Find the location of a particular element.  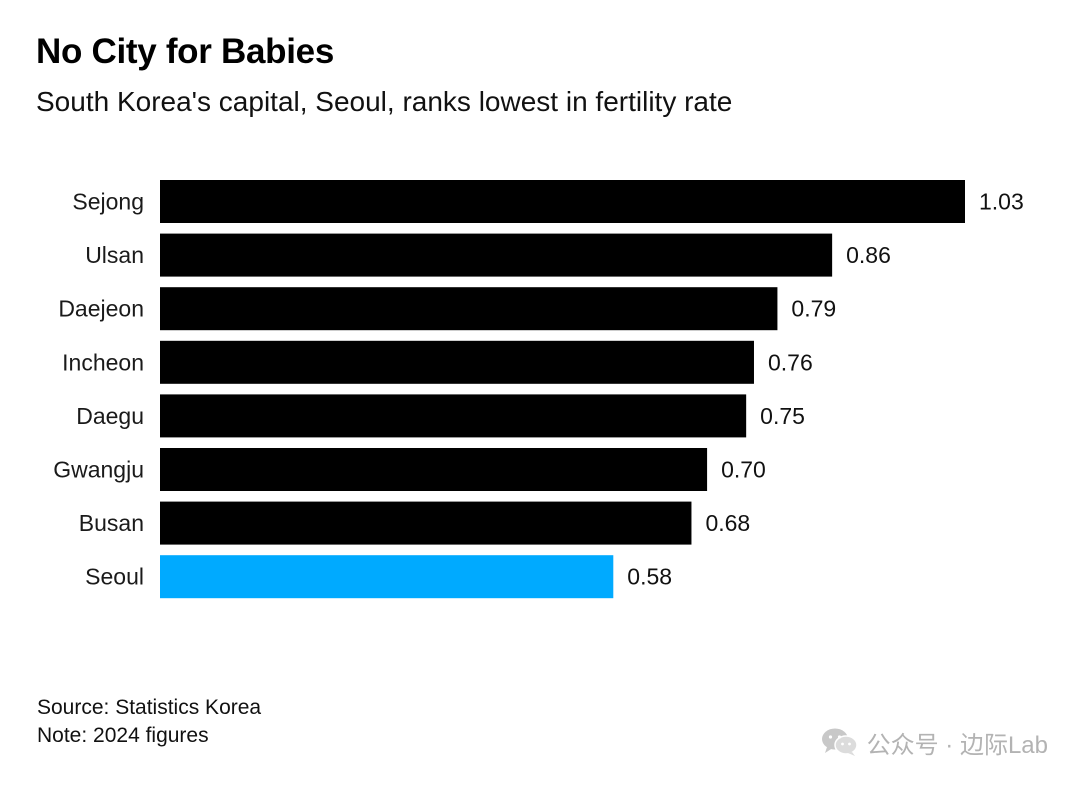

value-label-busan: 0.68 is located at coordinates (727, 523).